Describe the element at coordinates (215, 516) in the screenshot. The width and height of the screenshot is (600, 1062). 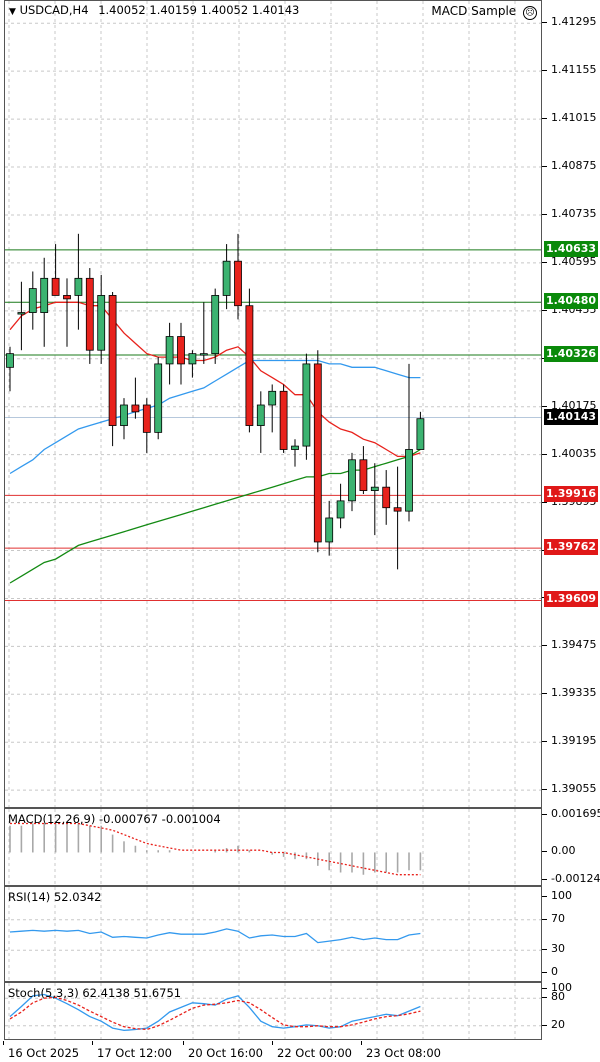
I see `ma-slow-line` at that location.